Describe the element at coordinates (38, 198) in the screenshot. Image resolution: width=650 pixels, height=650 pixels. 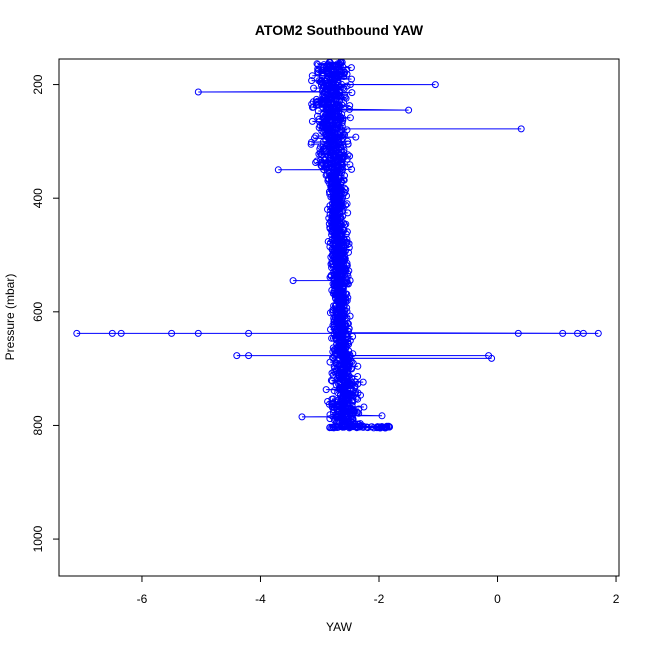
I see `y-tick-label: 400` at that location.